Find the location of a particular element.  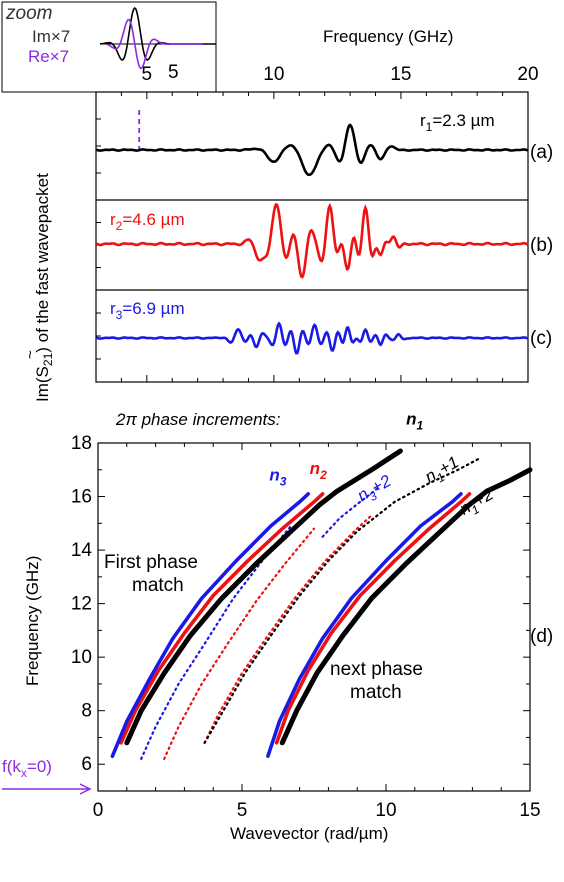

bottom-ylabel: Frequency (GHz) is located at coordinates (32, 621).